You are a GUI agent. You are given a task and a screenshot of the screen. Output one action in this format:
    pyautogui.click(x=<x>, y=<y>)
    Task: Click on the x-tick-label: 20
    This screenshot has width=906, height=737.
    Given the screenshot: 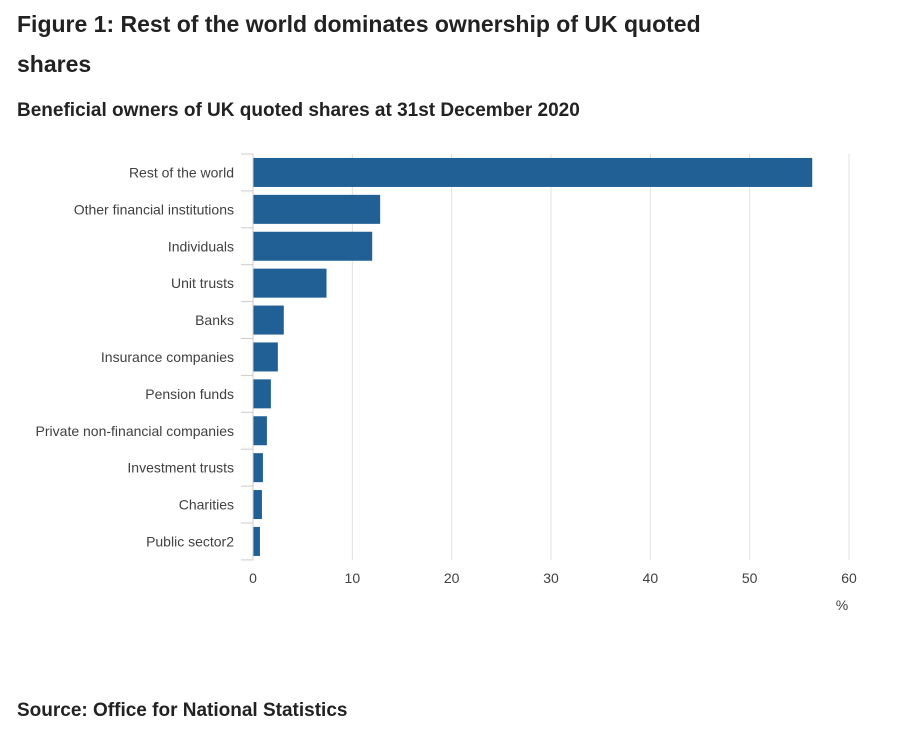 What is the action you would take?
    pyautogui.click(x=452, y=578)
    